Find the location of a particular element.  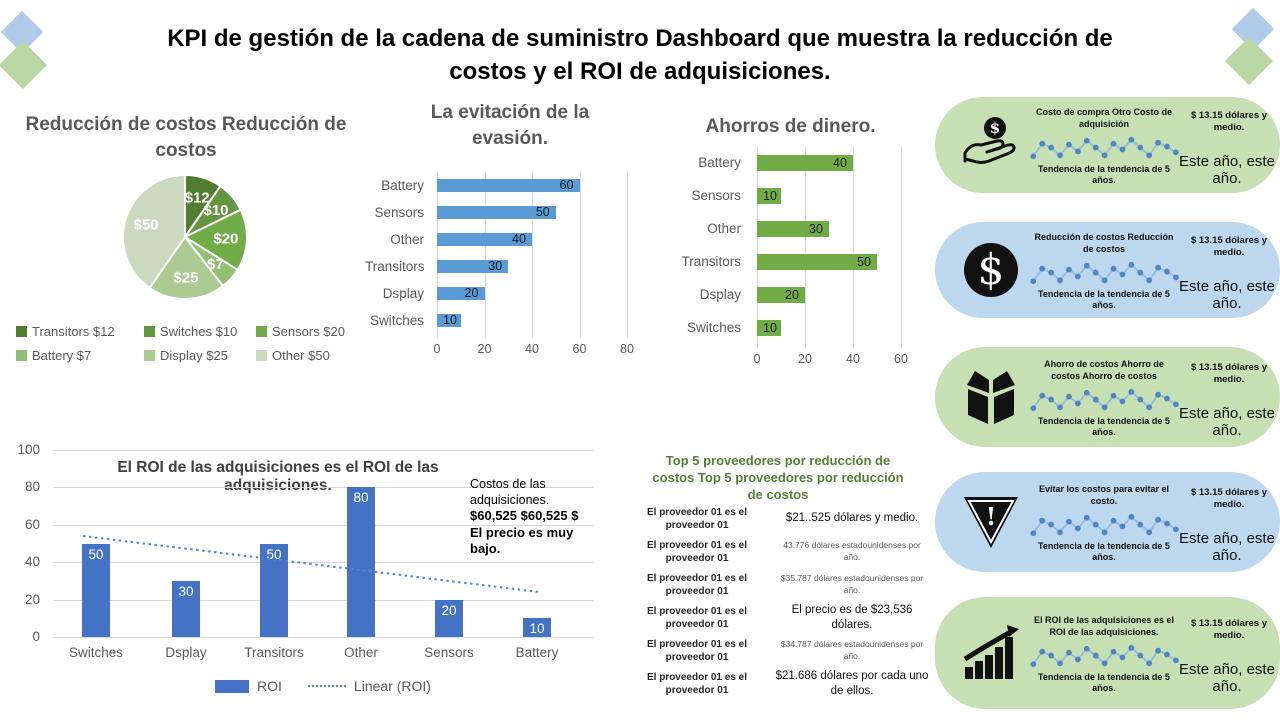

legend-swatch is located at coordinates (261, 355).